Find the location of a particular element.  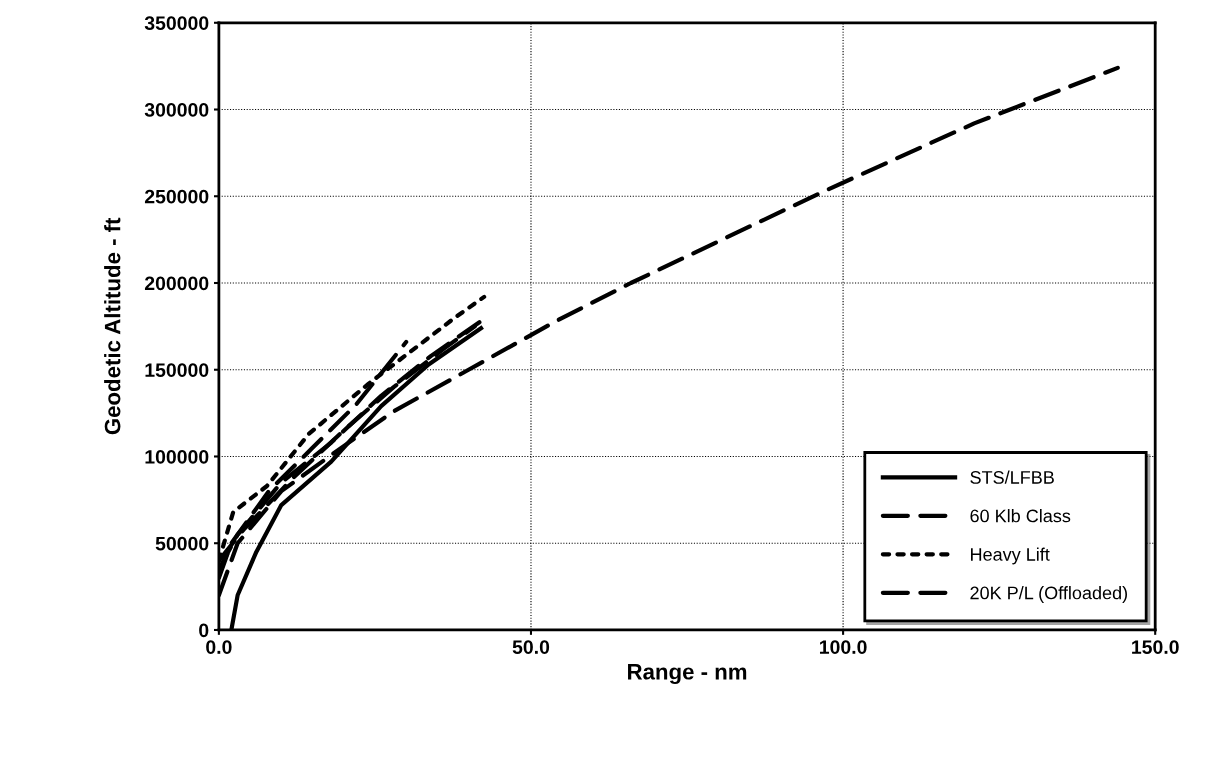

y-tick-label: 0 is located at coordinates (204, 630).